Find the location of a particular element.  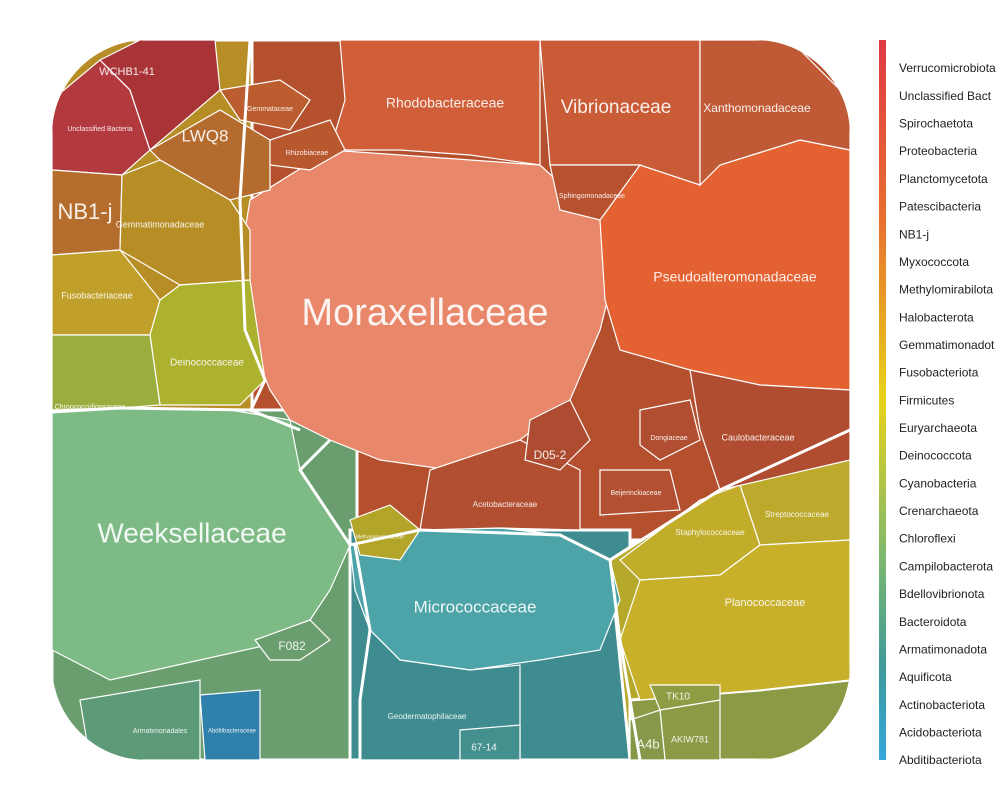

legend-label: Chloroflexi is located at coordinates (927, 539).